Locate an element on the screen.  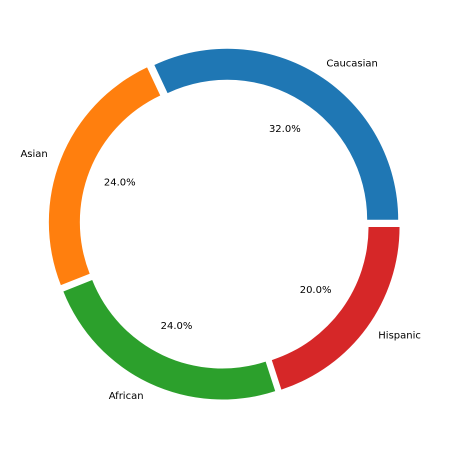
slice-asian is located at coordinates (104, 176).